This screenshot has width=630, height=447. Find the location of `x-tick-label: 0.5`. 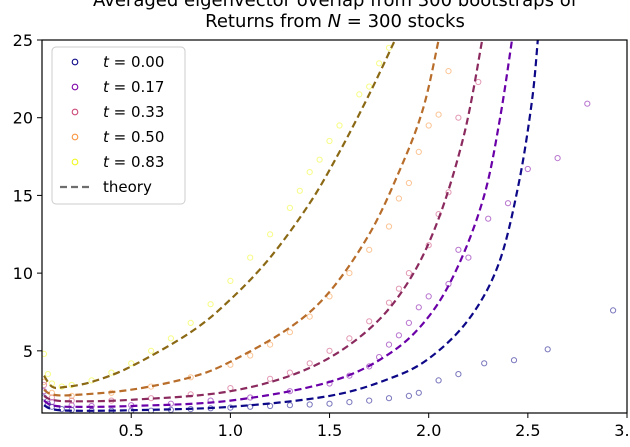

x-tick-label: 0.5 is located at coordinates (131, 430).